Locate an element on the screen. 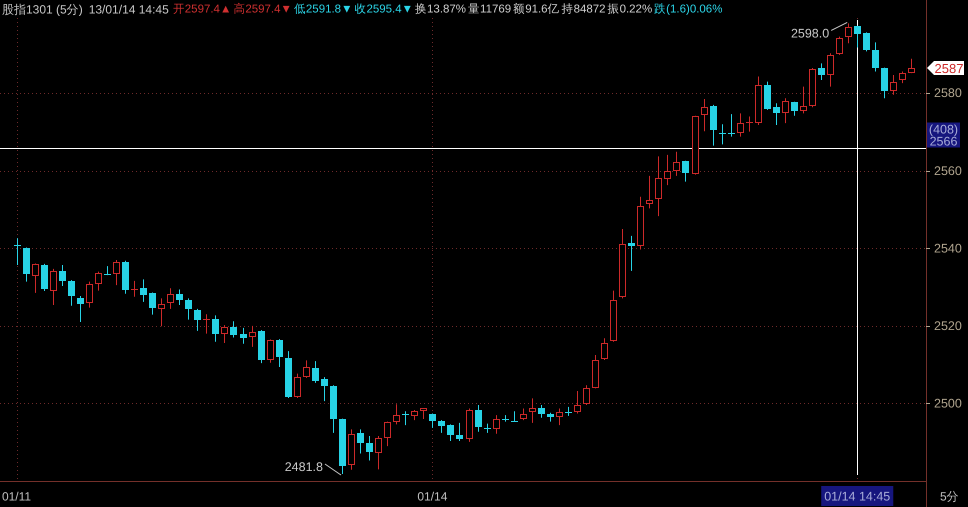 This screenshot has width=968, height=507. text: 振0.22% is located at coordinates (630, 9).